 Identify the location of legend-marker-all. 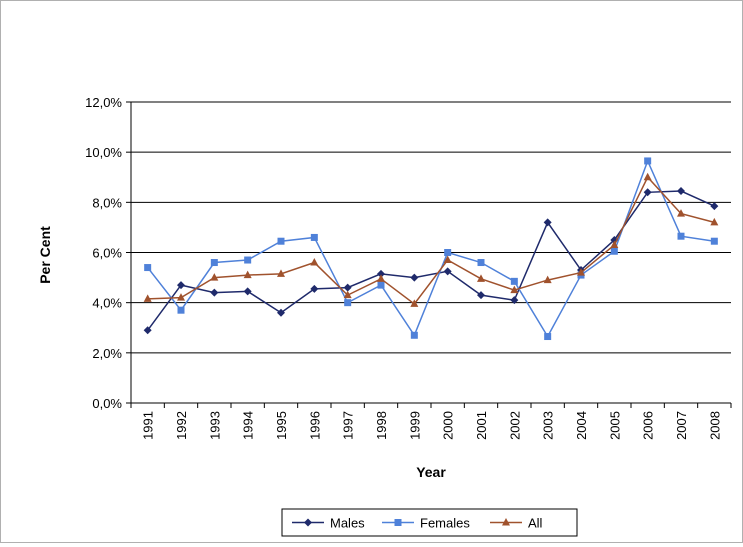
(506, 522).